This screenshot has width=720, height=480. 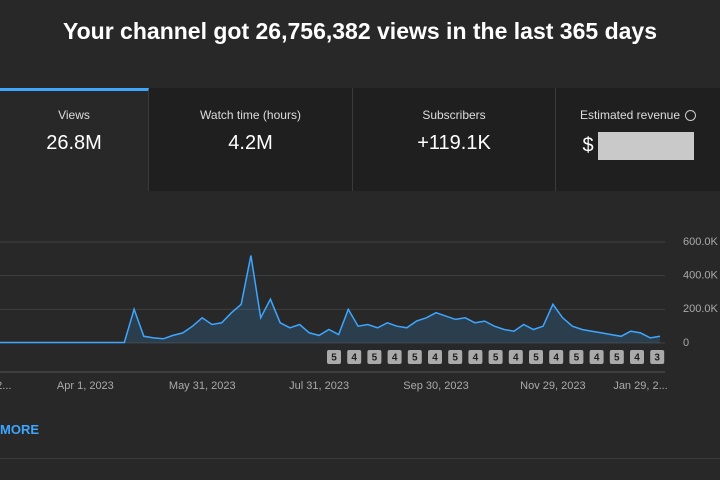 What do you see at coordinates (250, 115) in the screenshot?
I see `card-label: Watch time (hours)` at bounding box center [250, 115].